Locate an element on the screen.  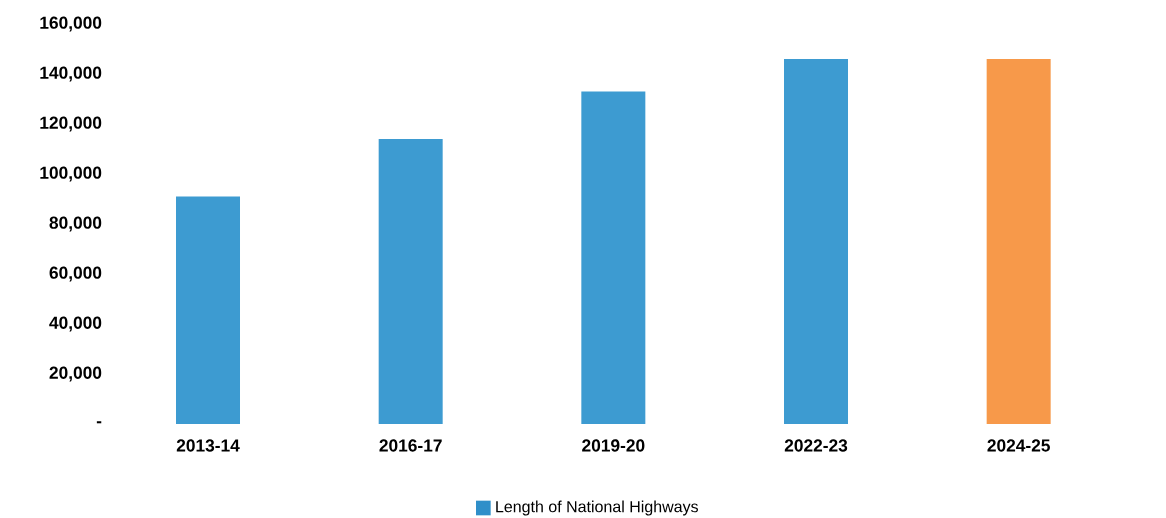
y-tick-label: 120,000 is located at coordinates (71, 124).